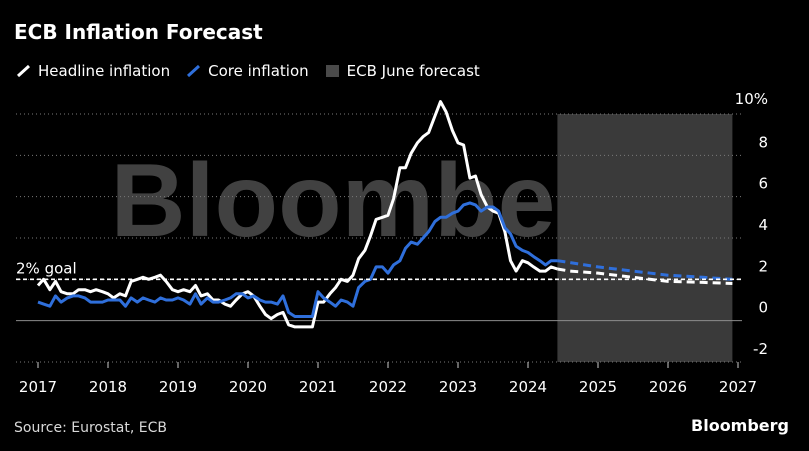 Image resolution: width=809 pixels, height=451 pixels. I want to click on y-tick-label: 10%, so click(751, 99).